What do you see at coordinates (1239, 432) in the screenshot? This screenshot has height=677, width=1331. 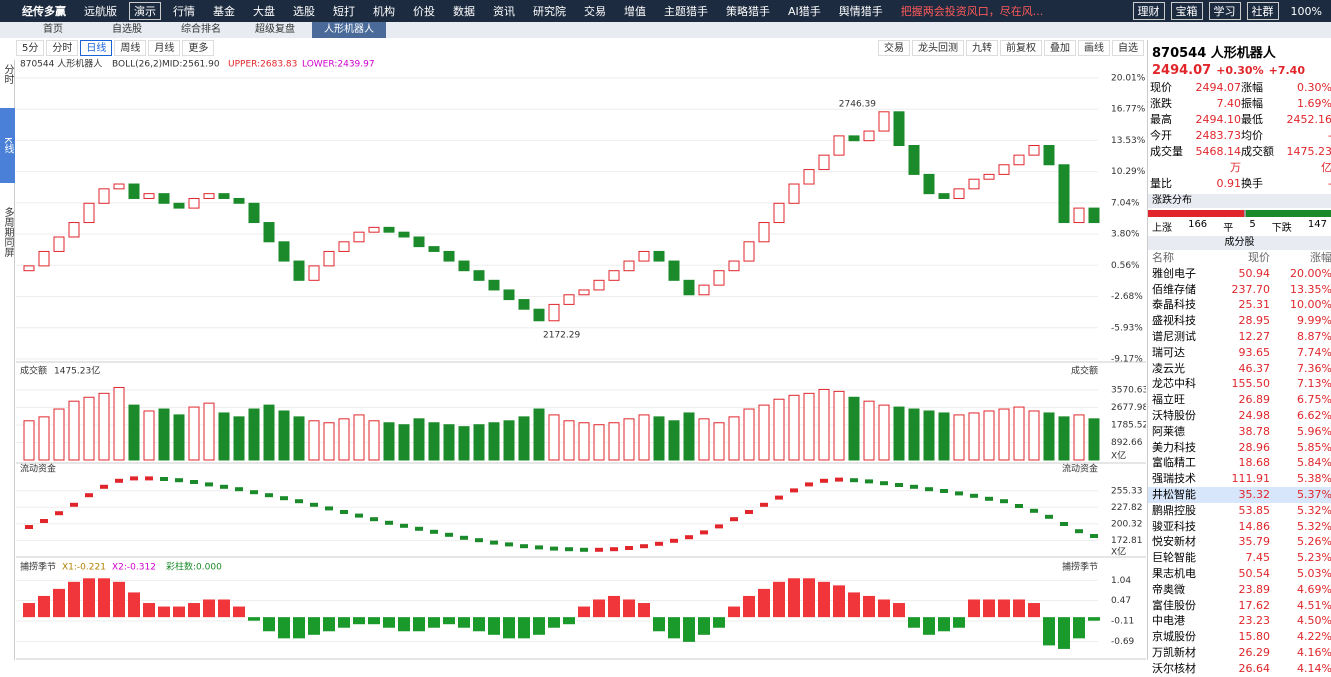 I see `constituent-row: 阿莱德 38.78 5.96%` at bounding box center [1239, 432].